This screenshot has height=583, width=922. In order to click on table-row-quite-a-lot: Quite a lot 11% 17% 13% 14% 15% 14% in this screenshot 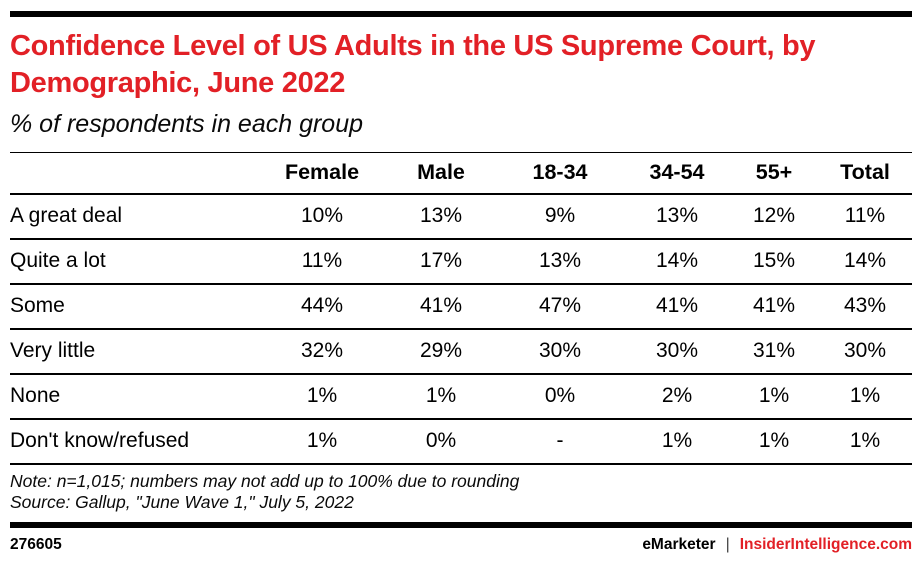, I will do `click(461, 261)`.